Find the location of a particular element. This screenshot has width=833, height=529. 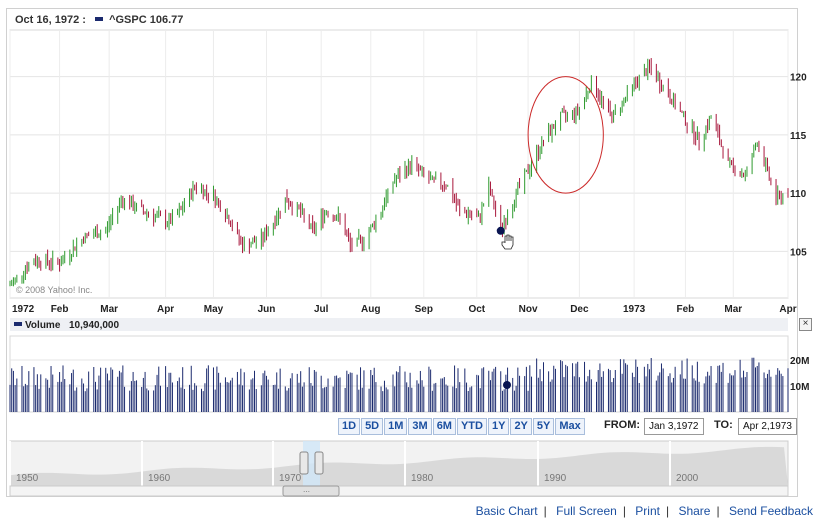

volume-tick-20m: 20M is located at coordinates (799, 361).